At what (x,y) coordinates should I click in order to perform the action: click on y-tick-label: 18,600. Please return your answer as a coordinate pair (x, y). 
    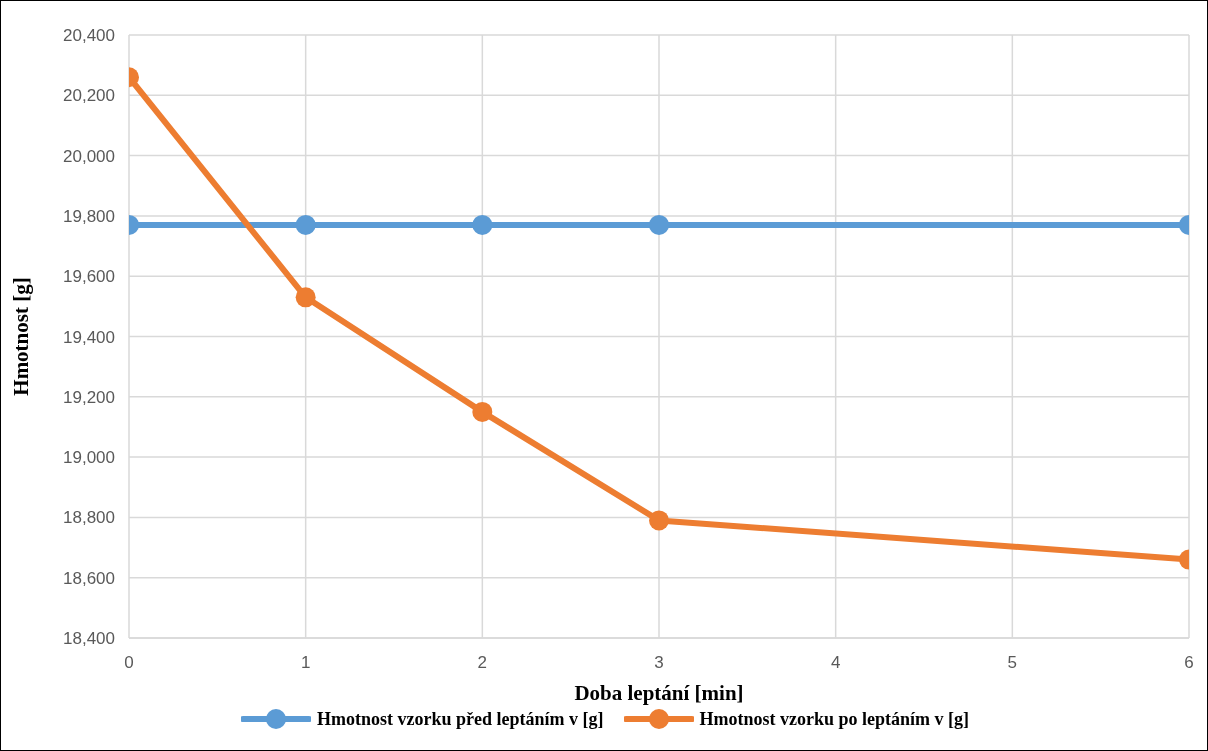
    Looking at the image, I should click on (89, 578).